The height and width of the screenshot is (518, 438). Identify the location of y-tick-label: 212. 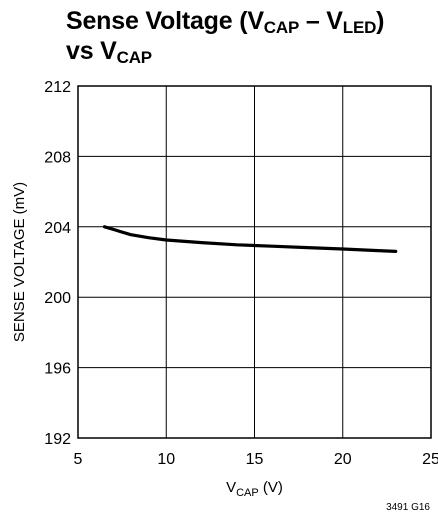
(57, 87).